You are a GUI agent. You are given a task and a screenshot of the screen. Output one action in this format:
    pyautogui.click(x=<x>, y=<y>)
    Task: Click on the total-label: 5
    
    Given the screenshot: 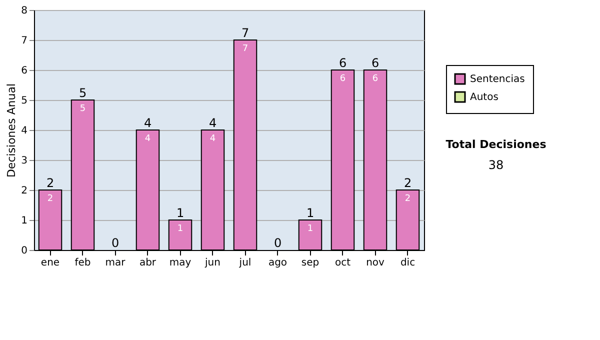 What is the action you would take?
    pyautogui.click(x=82, y=93)
    